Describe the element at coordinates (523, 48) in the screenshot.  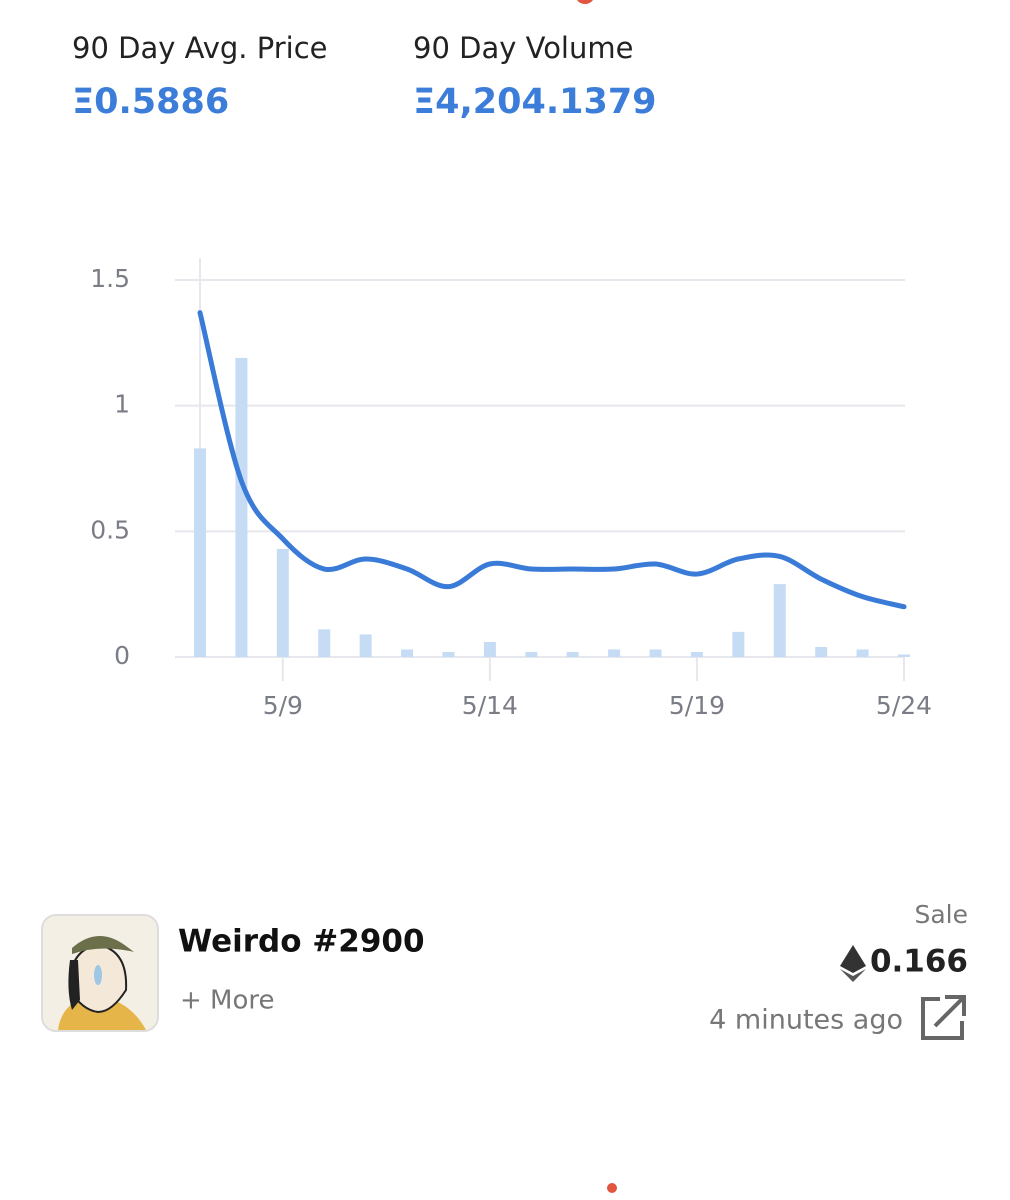
I see `stat-label: 90 Day Volume` at that location.